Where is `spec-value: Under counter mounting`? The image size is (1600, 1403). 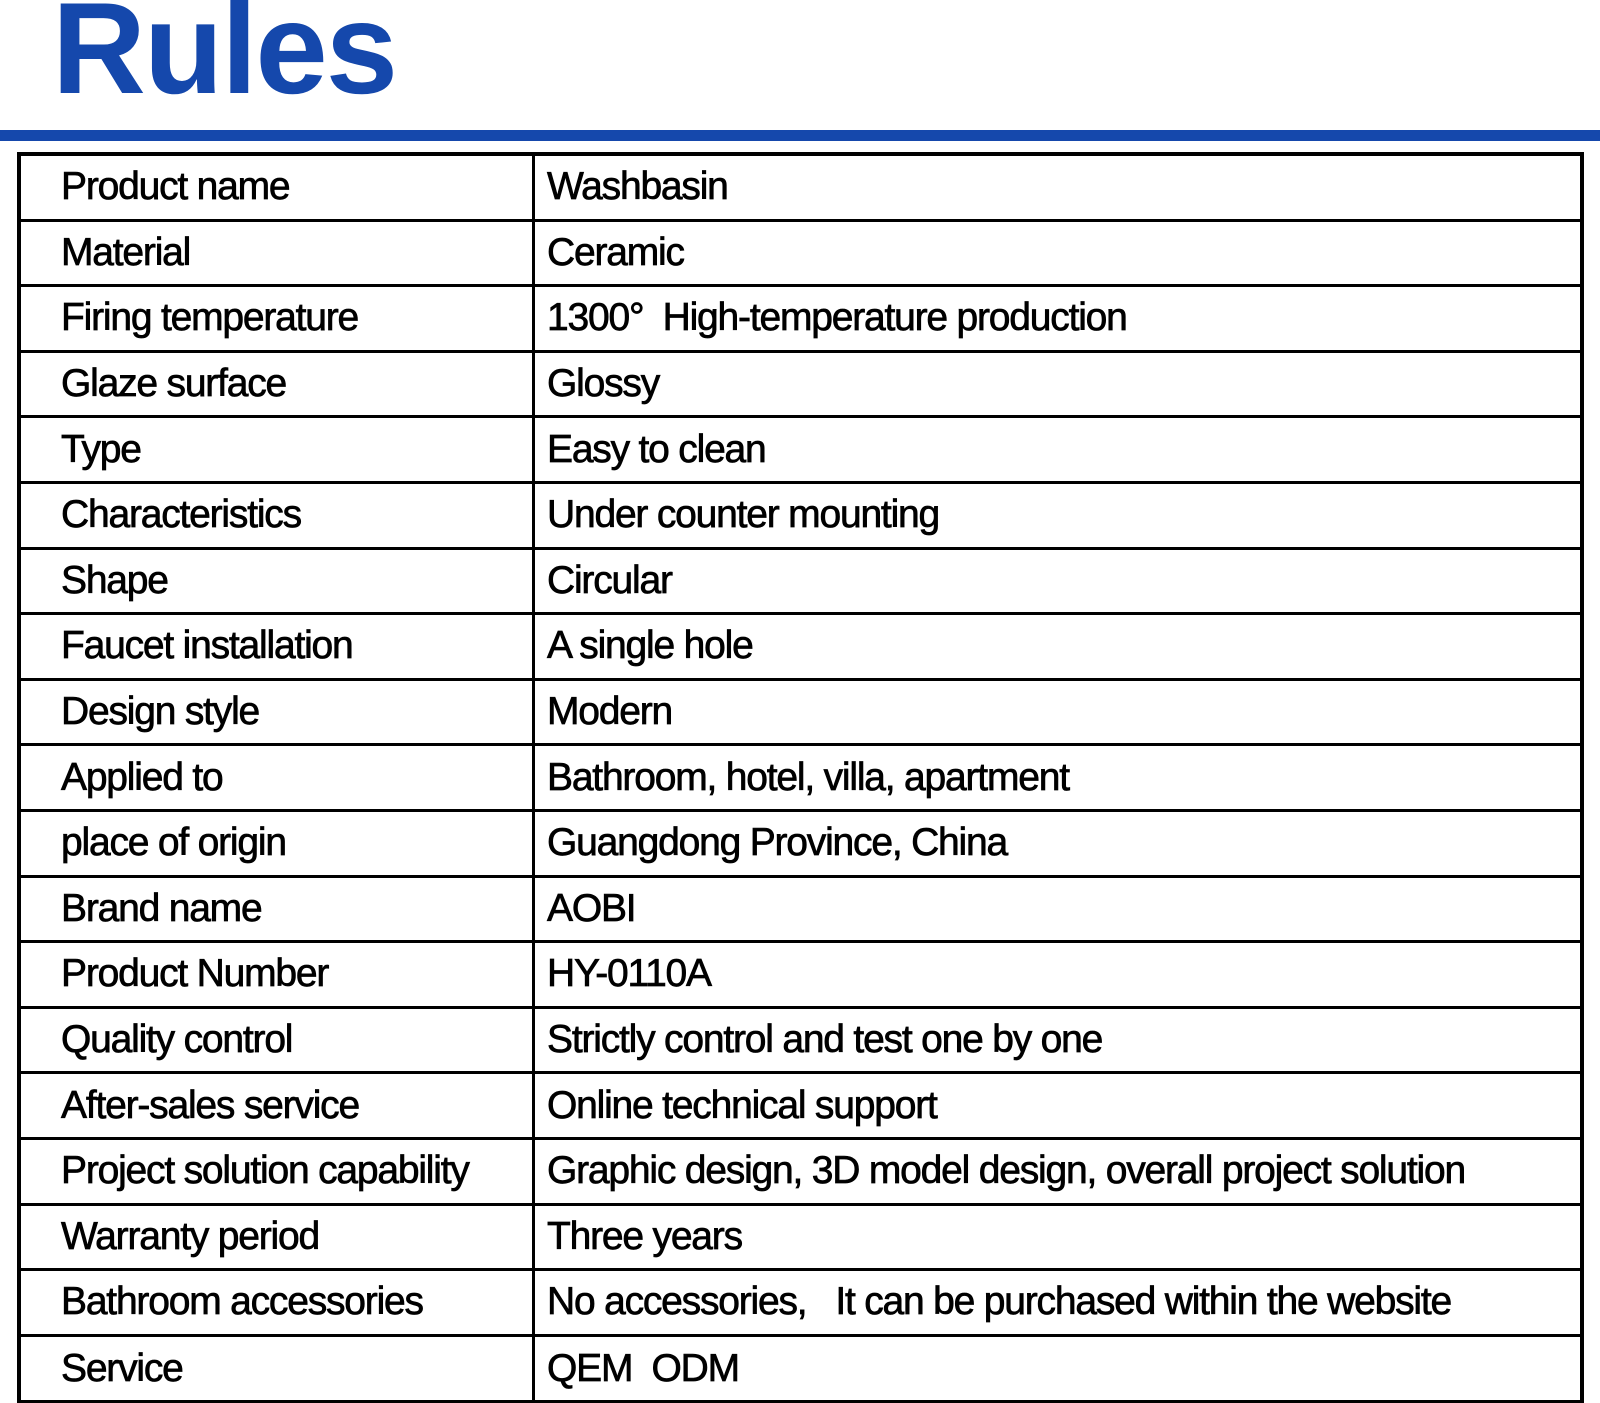
spec-value: Under counter mounting is located at coordinates (744, 515).